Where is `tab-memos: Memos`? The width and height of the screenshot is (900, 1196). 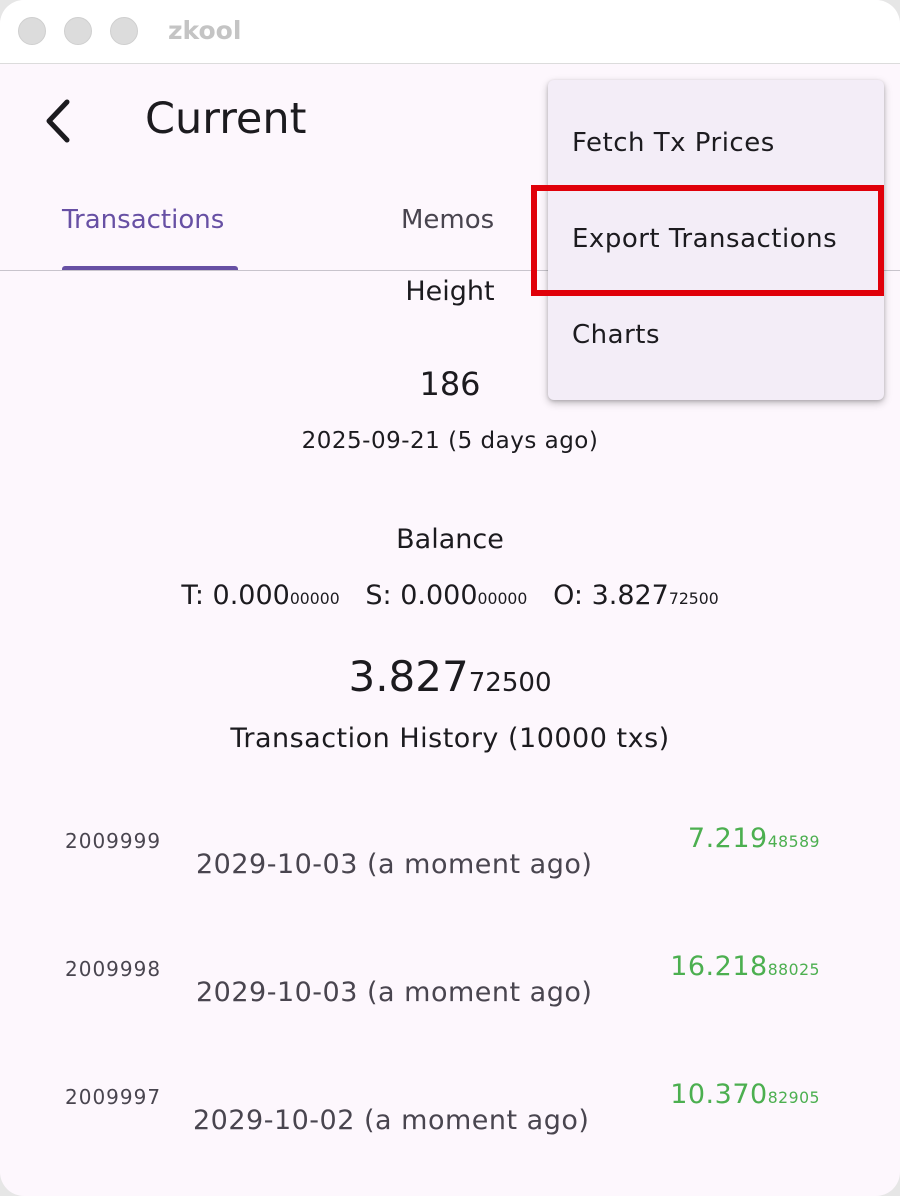 tab-memos: Memos is located at coordinates (448, 220).